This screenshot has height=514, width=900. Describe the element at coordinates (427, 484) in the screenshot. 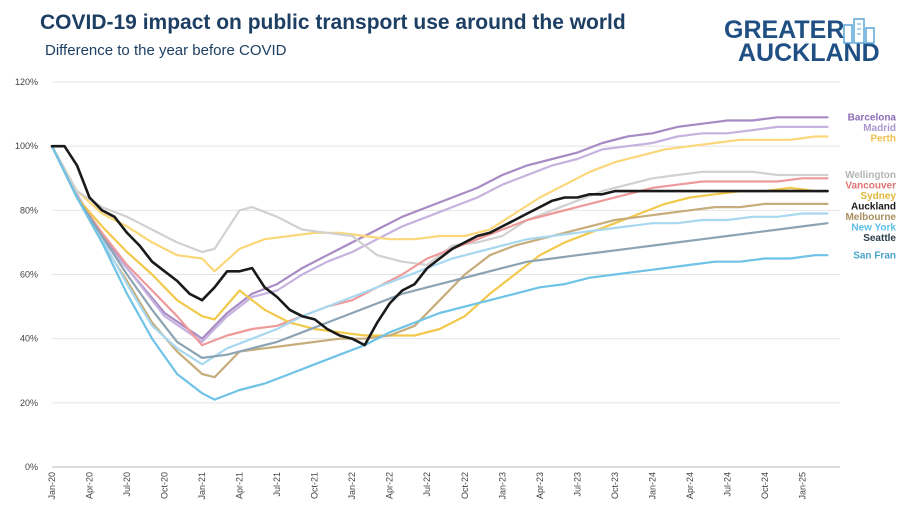

I see `x-tick-label: Jul-22` at that location.